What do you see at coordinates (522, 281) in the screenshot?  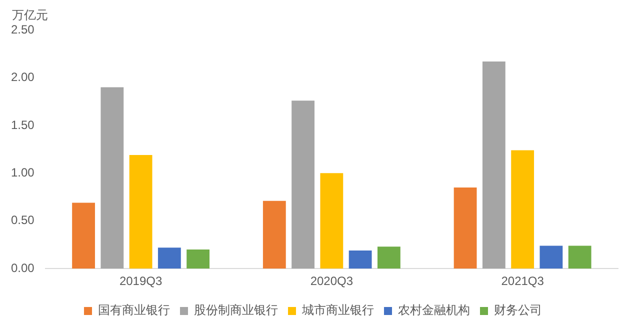 I see `x-tick-label: 2021Q3` at bounding box center [522, 281].